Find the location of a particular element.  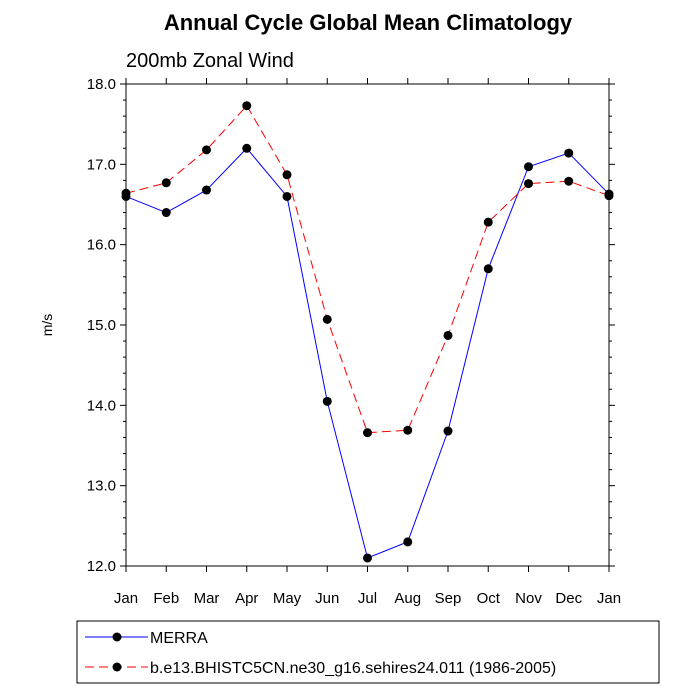

x-tick-label: May is located at coordinates (287, 598).